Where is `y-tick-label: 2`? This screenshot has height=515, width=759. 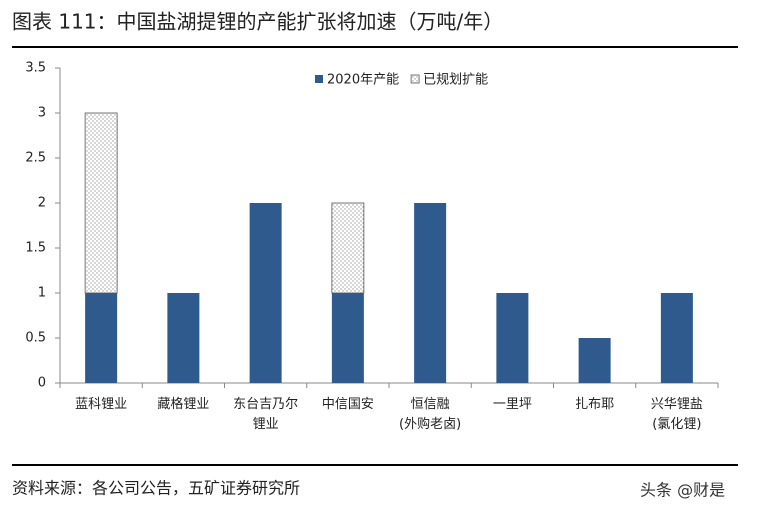
y-tick-label: 2 is located at coordinates (42, 203).